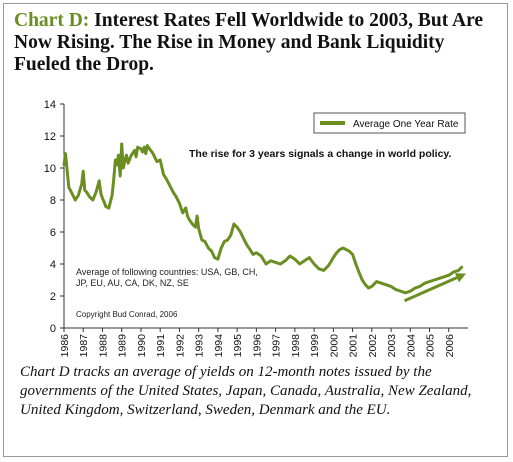  What do you see at coordinates (219, 346) in the screenshot?
I see `x-tick-label: 1994` at bounding box center [219, 346].